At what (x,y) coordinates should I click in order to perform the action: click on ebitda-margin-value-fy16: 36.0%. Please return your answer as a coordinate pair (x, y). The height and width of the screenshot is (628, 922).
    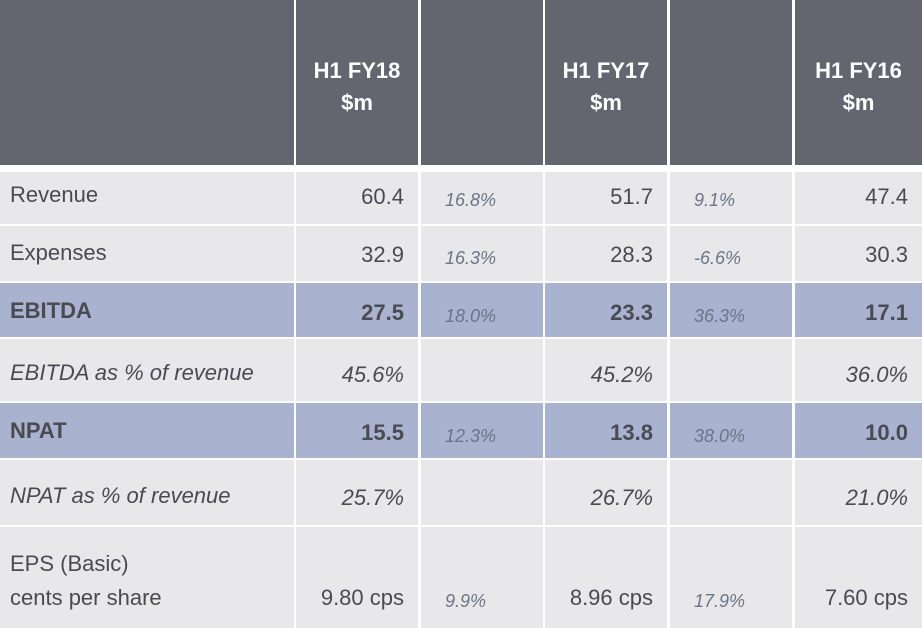
    Looking at the image, I should click on (876, 374).